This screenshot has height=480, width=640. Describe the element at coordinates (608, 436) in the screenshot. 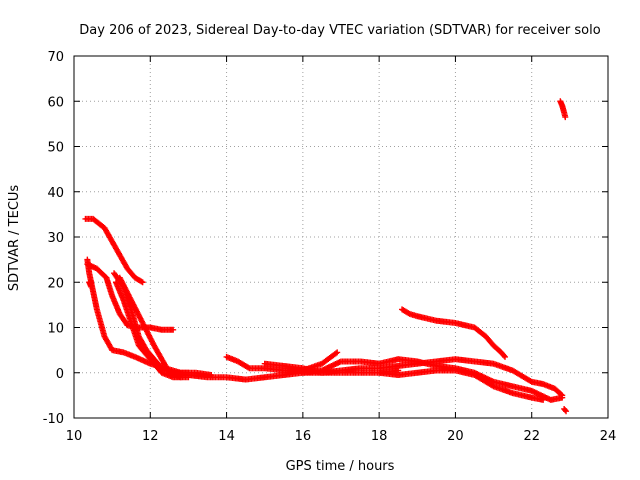

I see `x-tick-label: 24` at that location.